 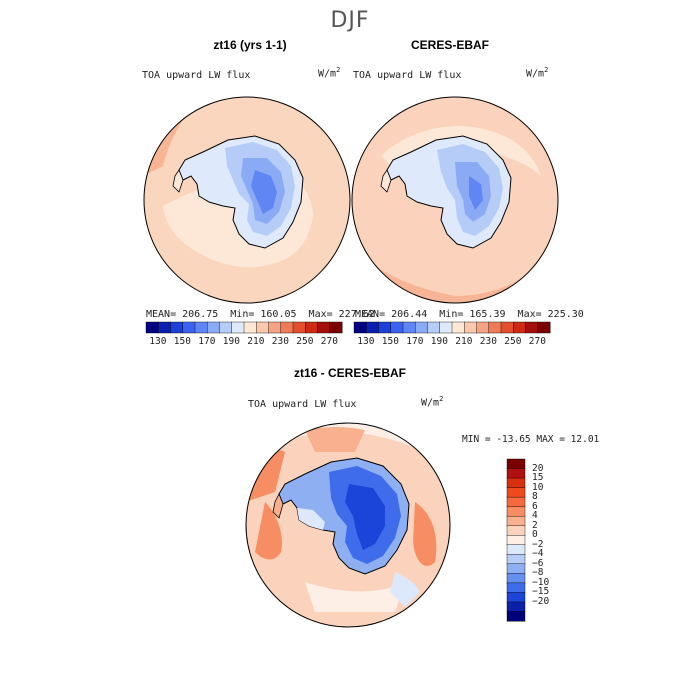 I want to click on panel-2-field-label: TOA upward LW flux, so click(x=407, y=75).